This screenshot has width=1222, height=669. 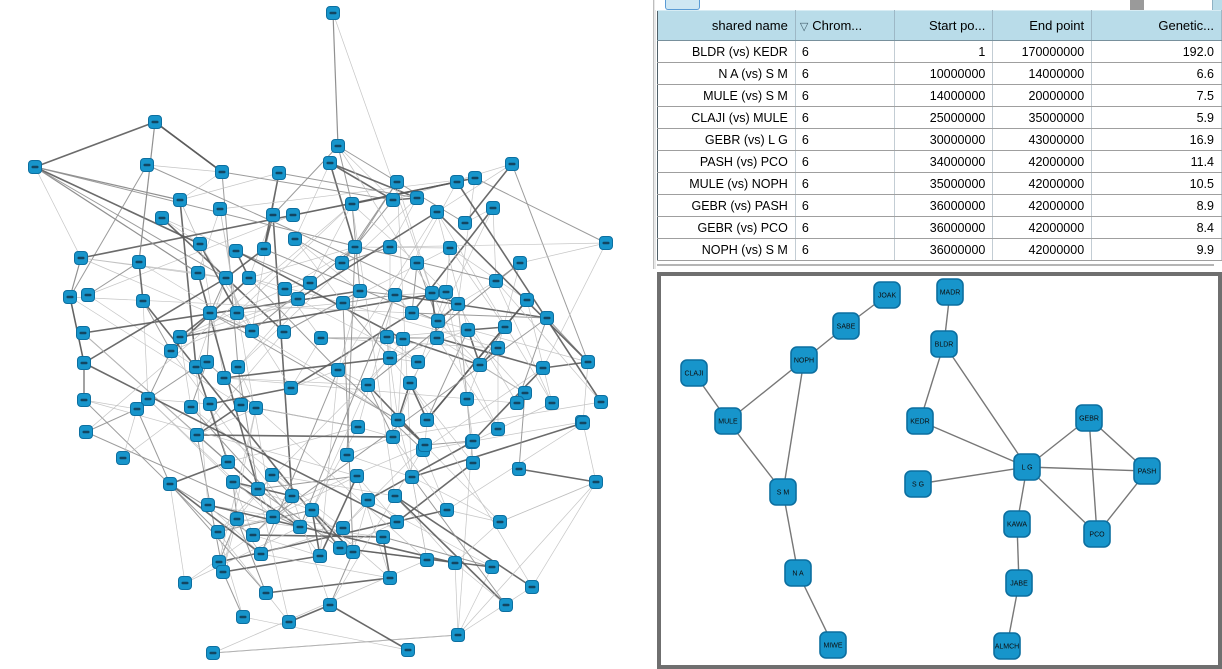 I want to click on network-node-CLAJI: CLAJI, so click(x=694, y=373).